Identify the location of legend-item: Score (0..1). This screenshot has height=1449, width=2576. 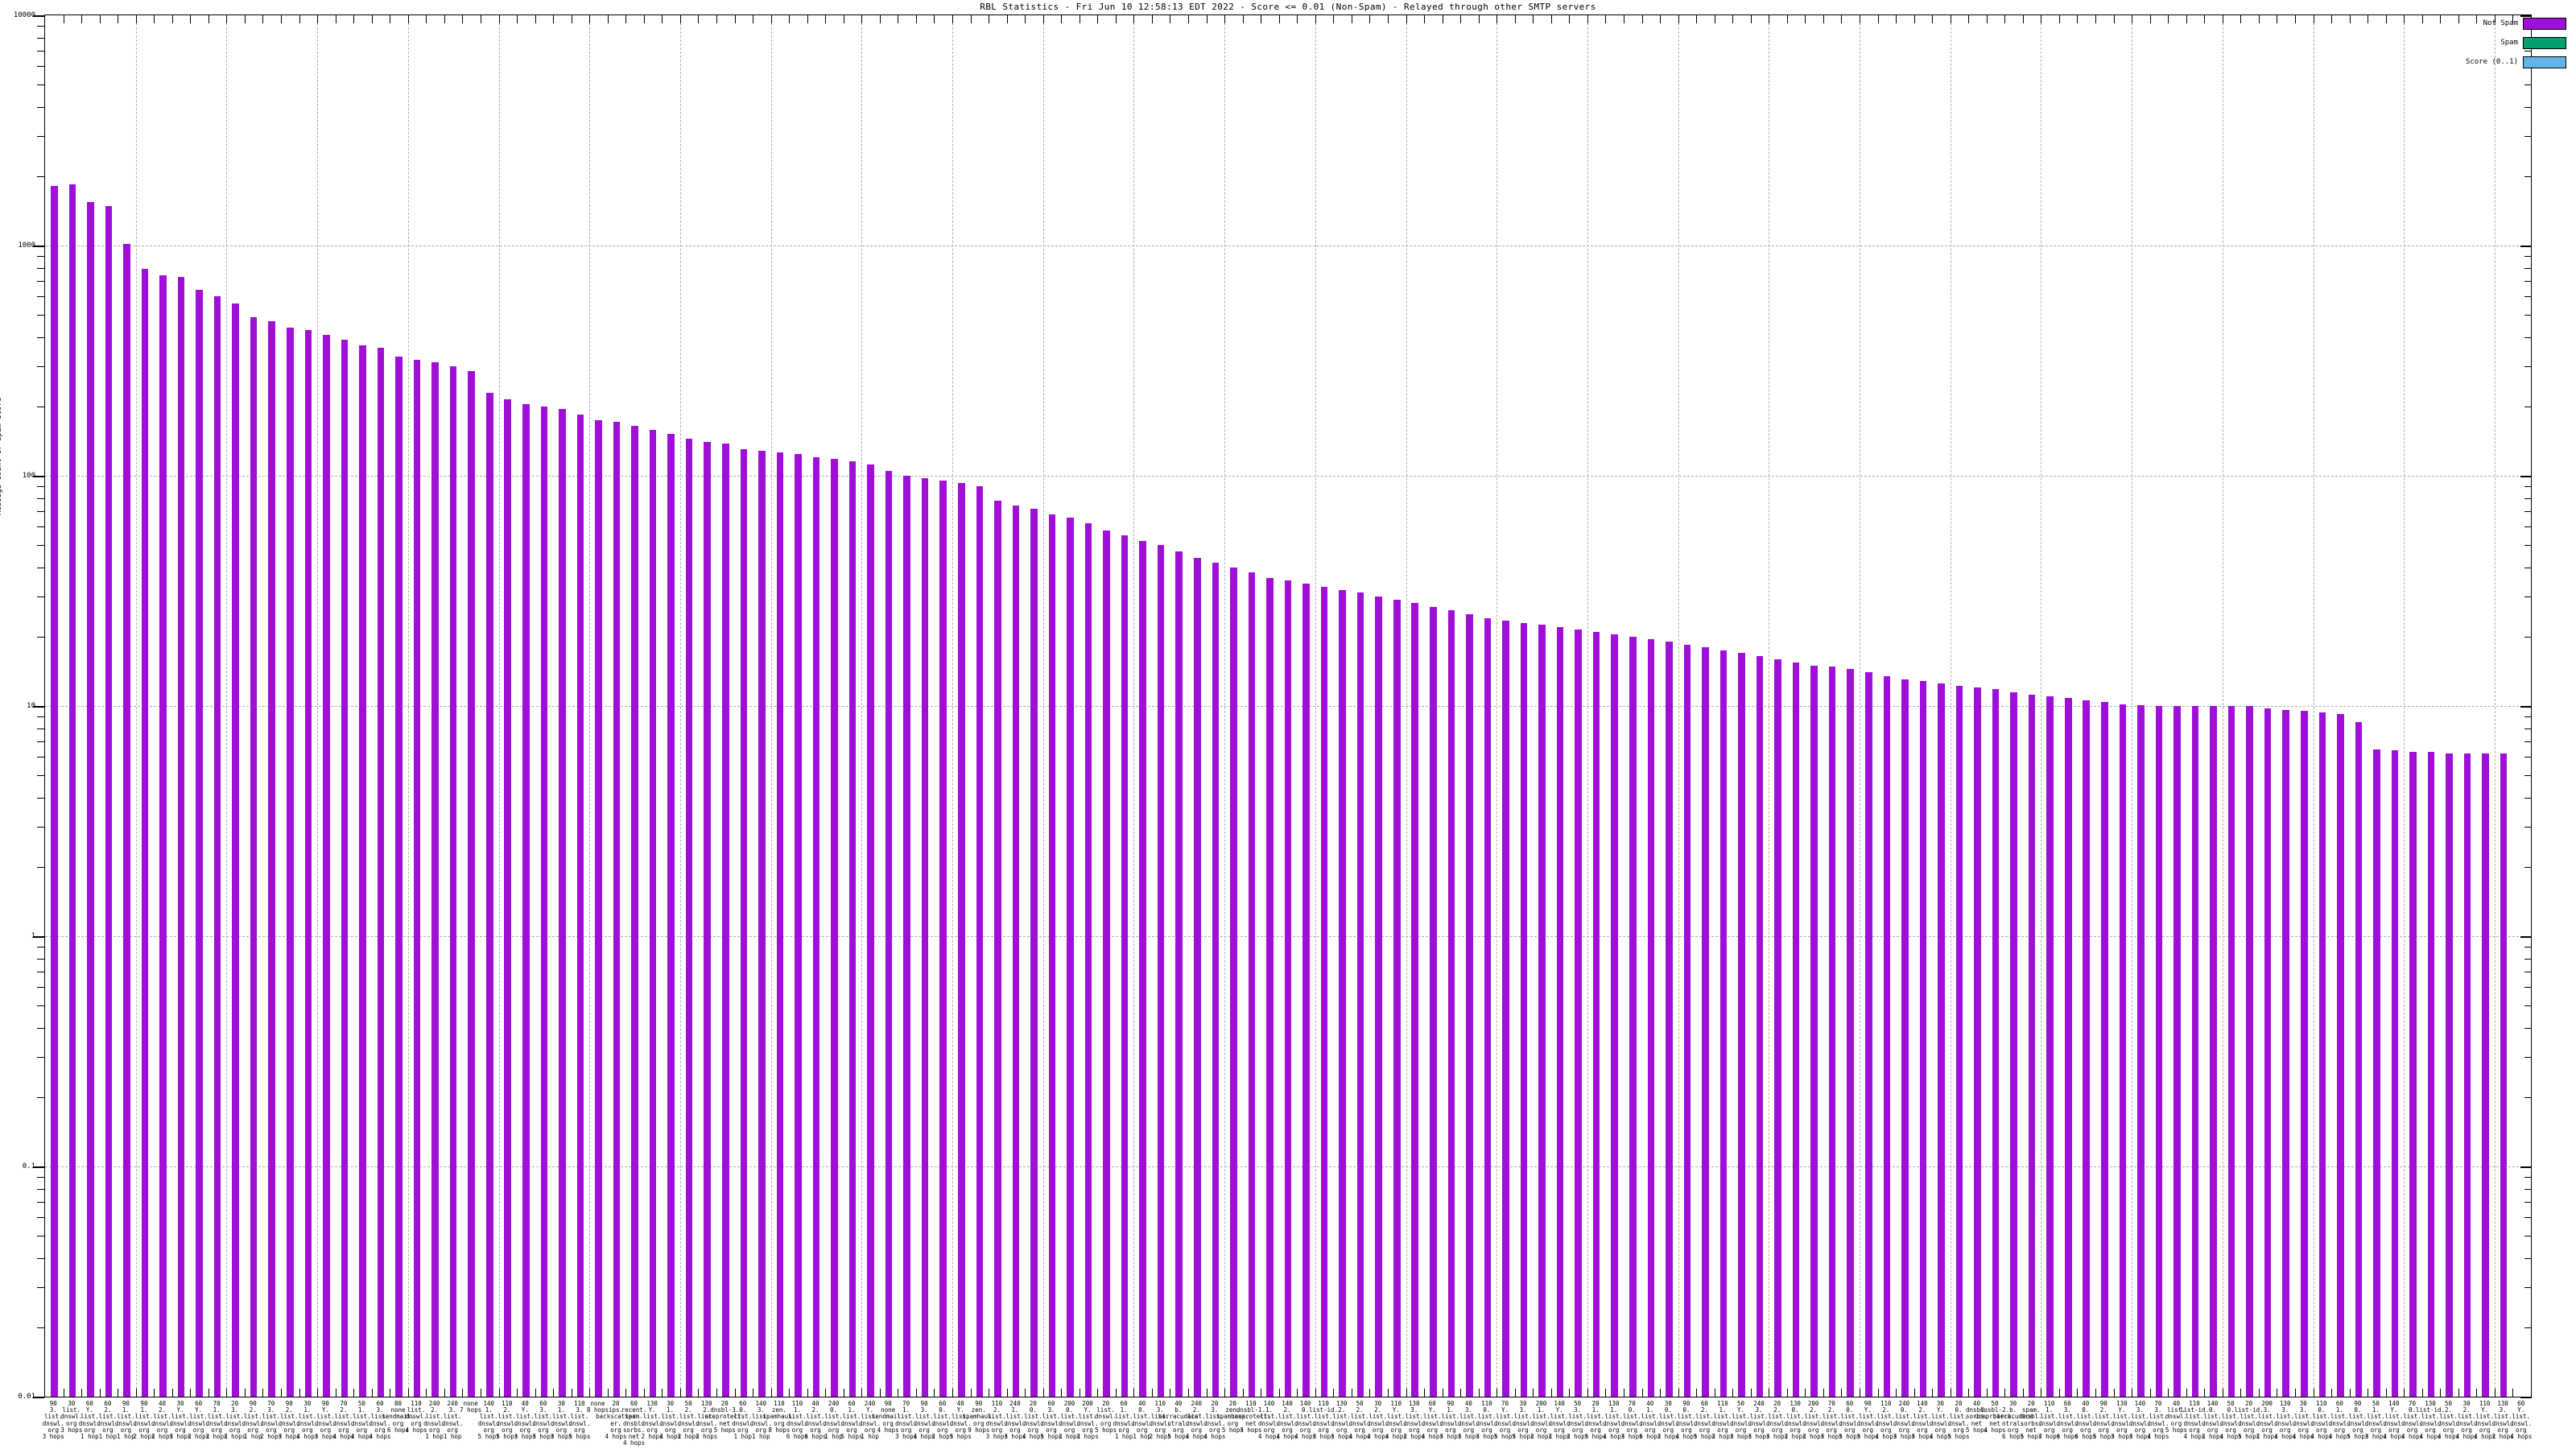
(2491, 62).